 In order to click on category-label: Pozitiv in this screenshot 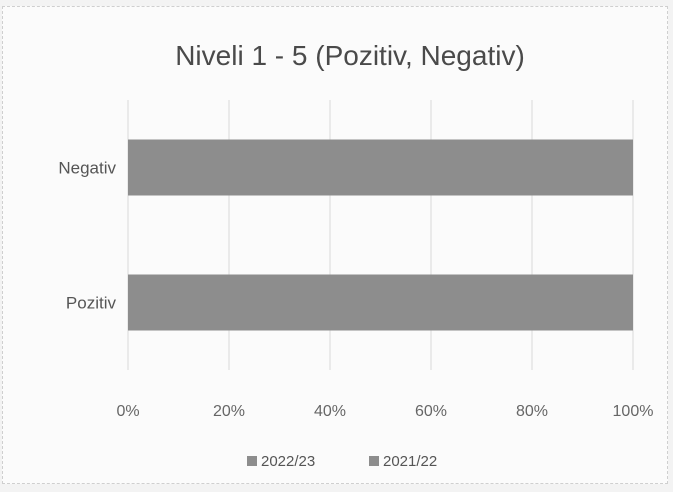, I will do `click(91, 303)`.